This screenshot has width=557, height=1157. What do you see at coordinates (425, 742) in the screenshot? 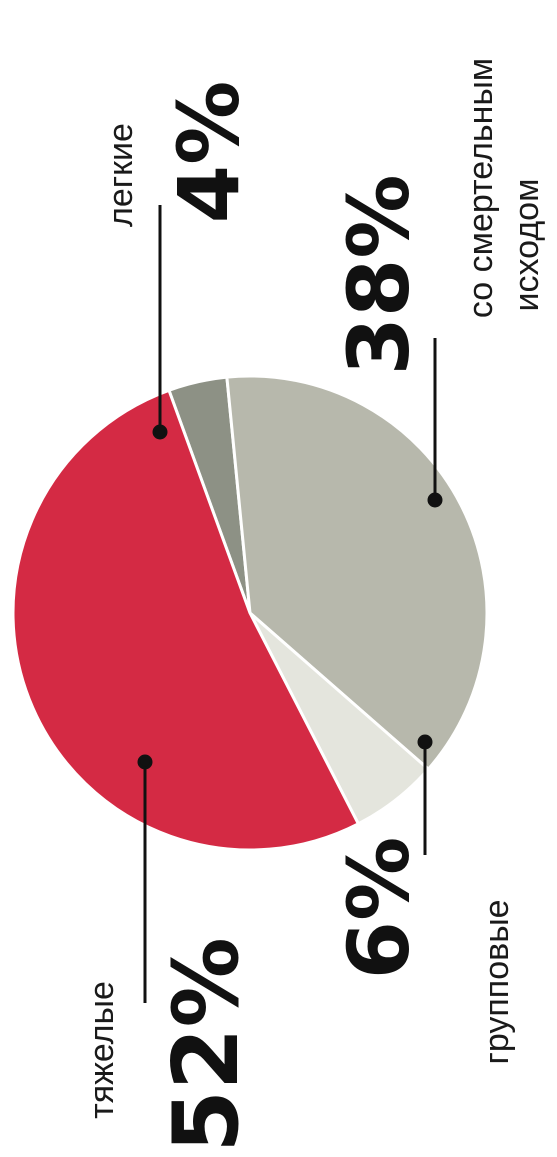
I see `leader-dot-gruppovye` at bounding box center [425, 742].